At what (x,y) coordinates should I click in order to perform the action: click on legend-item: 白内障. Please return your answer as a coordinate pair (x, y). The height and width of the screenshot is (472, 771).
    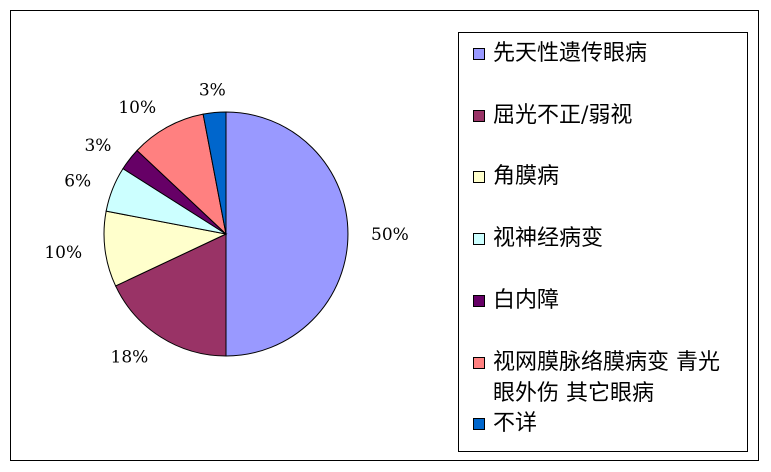
    Looking at the image, I should click on (607, 300).